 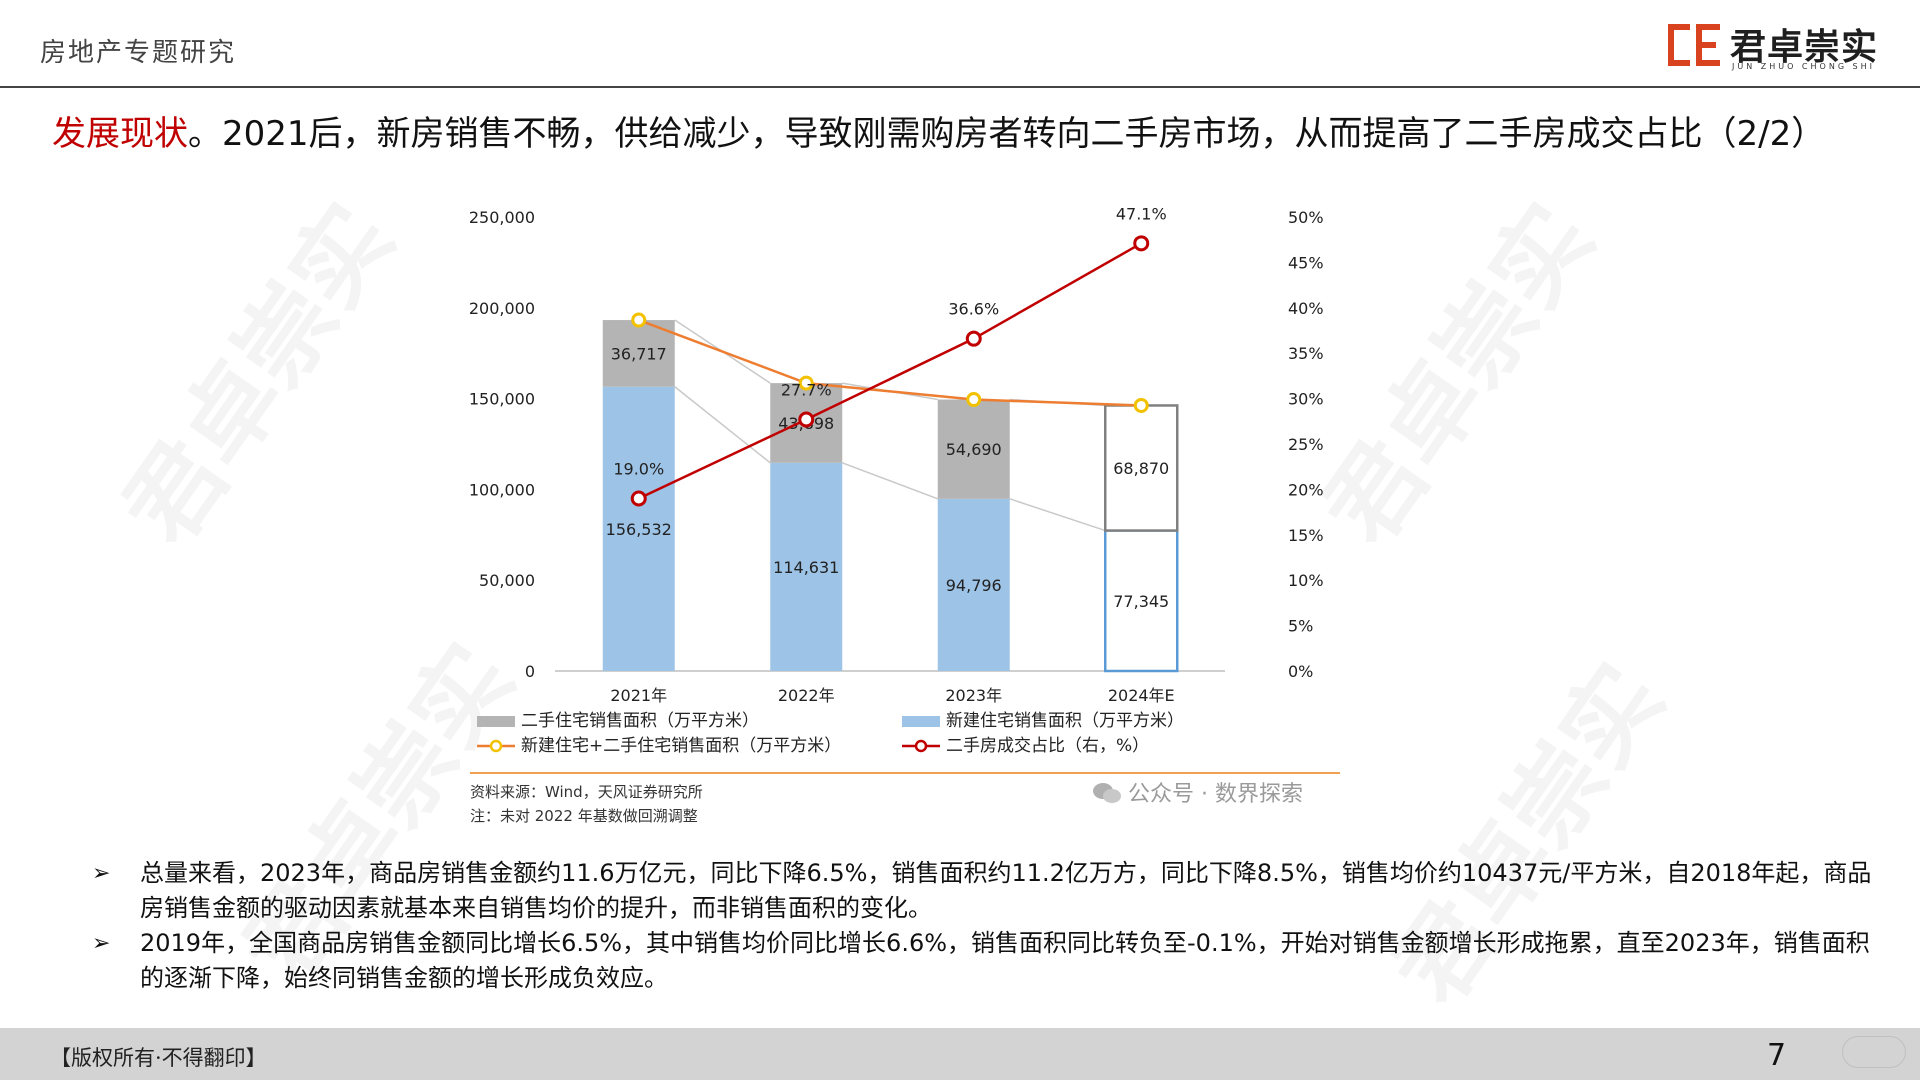 I want to click on bar-second-hand-label: 54,690, so click(x=974, y=449).